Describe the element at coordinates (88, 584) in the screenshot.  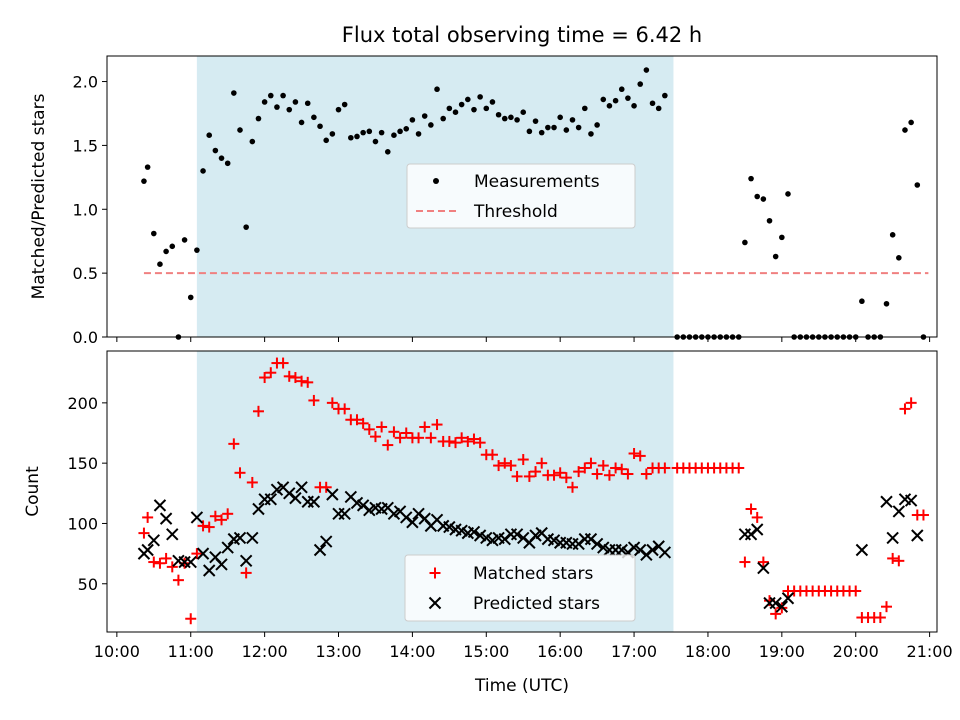
I see `bottom-y-tick-label: 50` at that location.